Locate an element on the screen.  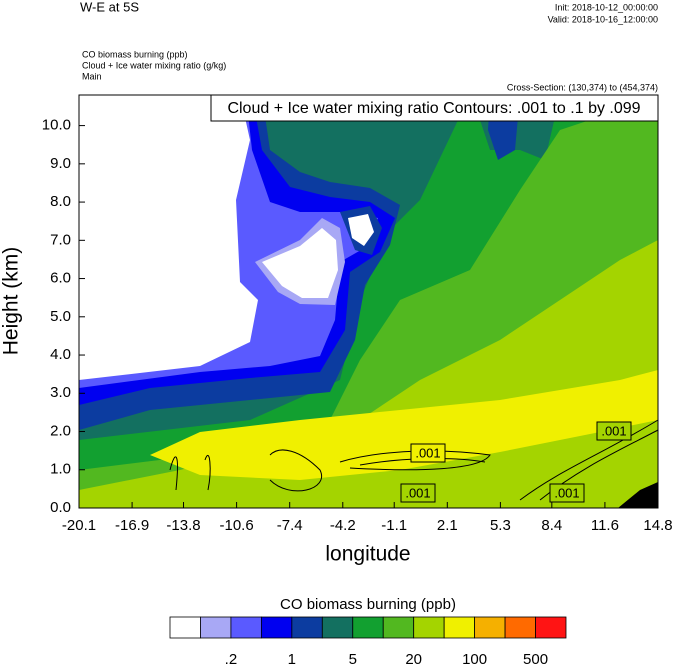
x-axis-title: longitude is located at coordinates (367, 554).